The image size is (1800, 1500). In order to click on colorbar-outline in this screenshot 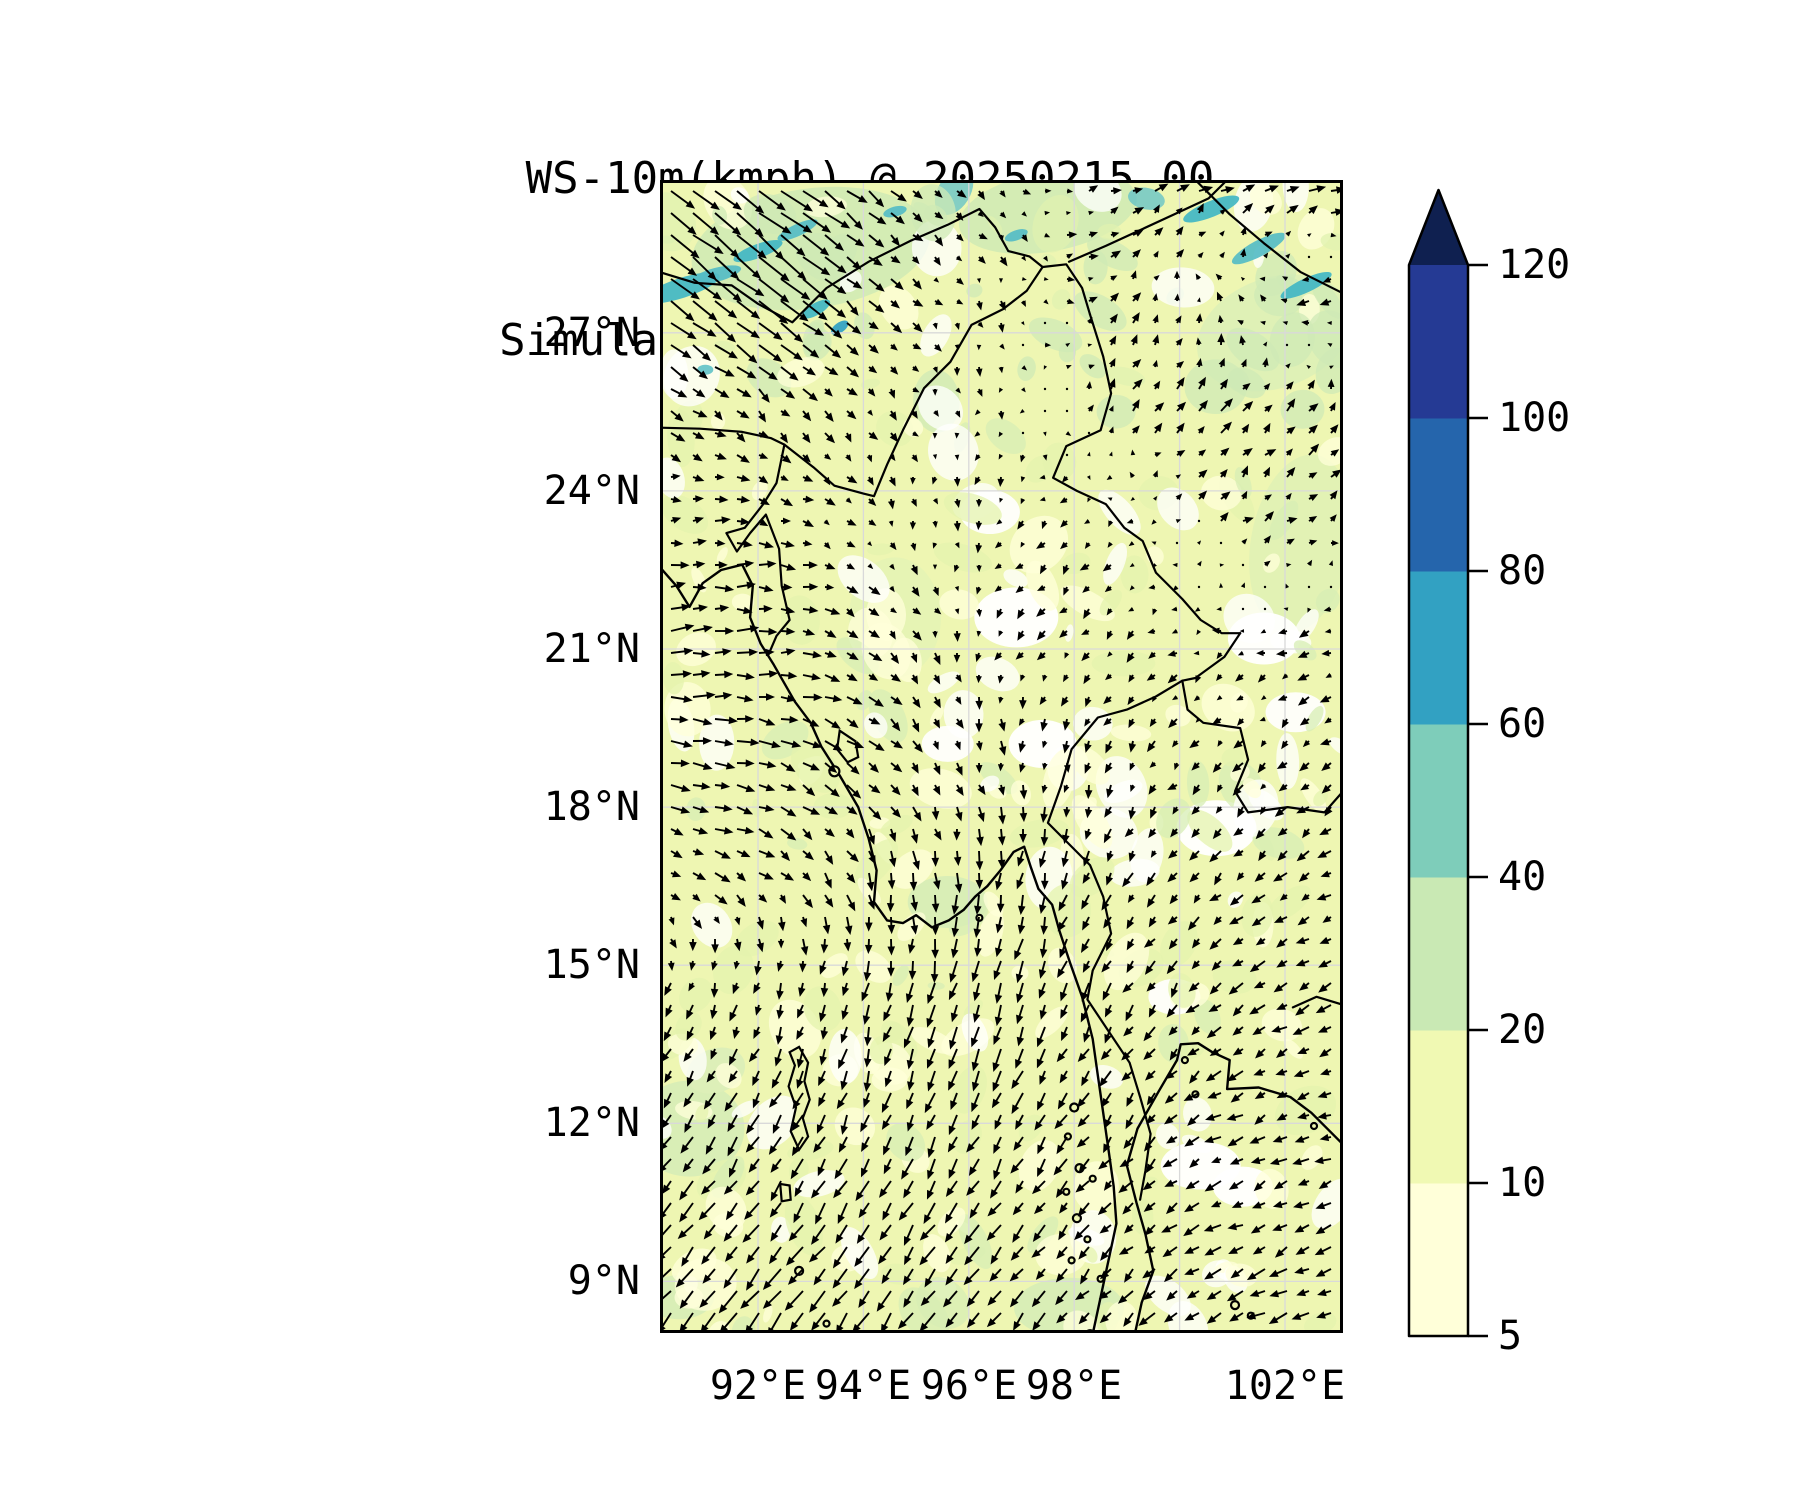, I will do `click(1438, 763)`.